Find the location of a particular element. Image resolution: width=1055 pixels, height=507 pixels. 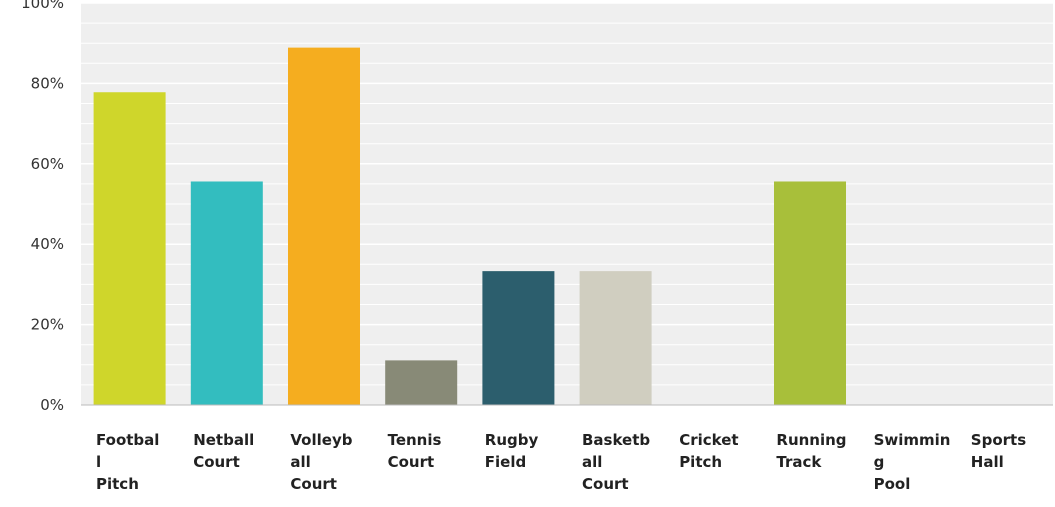

x-tick-label-line: Sports is located at coordinates (1013, 440).